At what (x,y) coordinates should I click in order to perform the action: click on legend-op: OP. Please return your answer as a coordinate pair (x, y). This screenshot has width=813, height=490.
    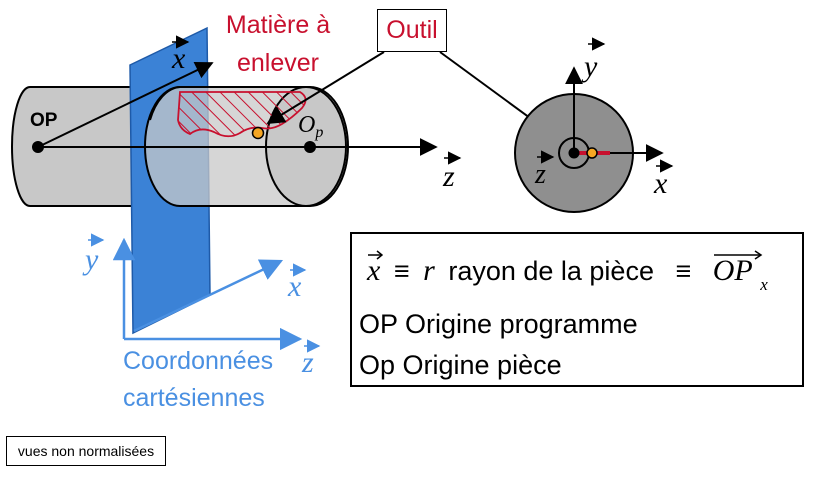
    Looking at the image, I should click on (732, 270).